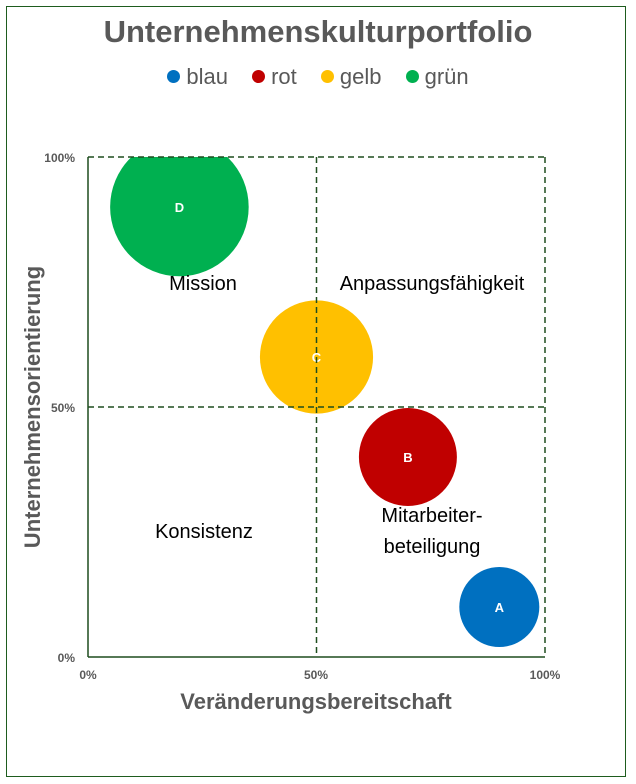 The height and width of the screenshot is (784, 636). What do you see at coordinates (67, 658) in the screenshot?
I see `y-tick: 0%` at bounding box center [67, 658].